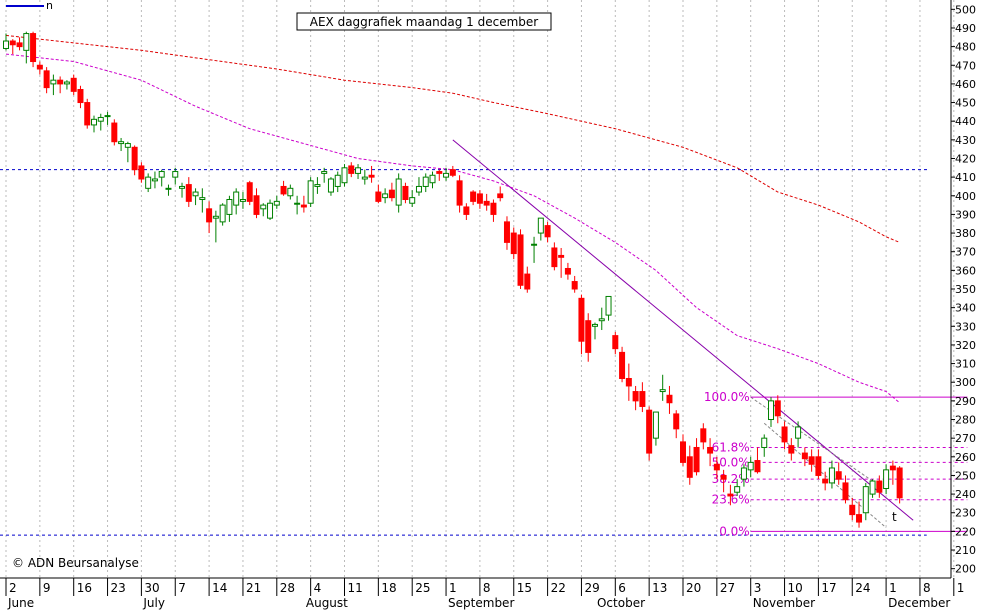 The height and width of the screenshot is (610, 994). I want to click on legend-mark-label: n, so click(49, 6).